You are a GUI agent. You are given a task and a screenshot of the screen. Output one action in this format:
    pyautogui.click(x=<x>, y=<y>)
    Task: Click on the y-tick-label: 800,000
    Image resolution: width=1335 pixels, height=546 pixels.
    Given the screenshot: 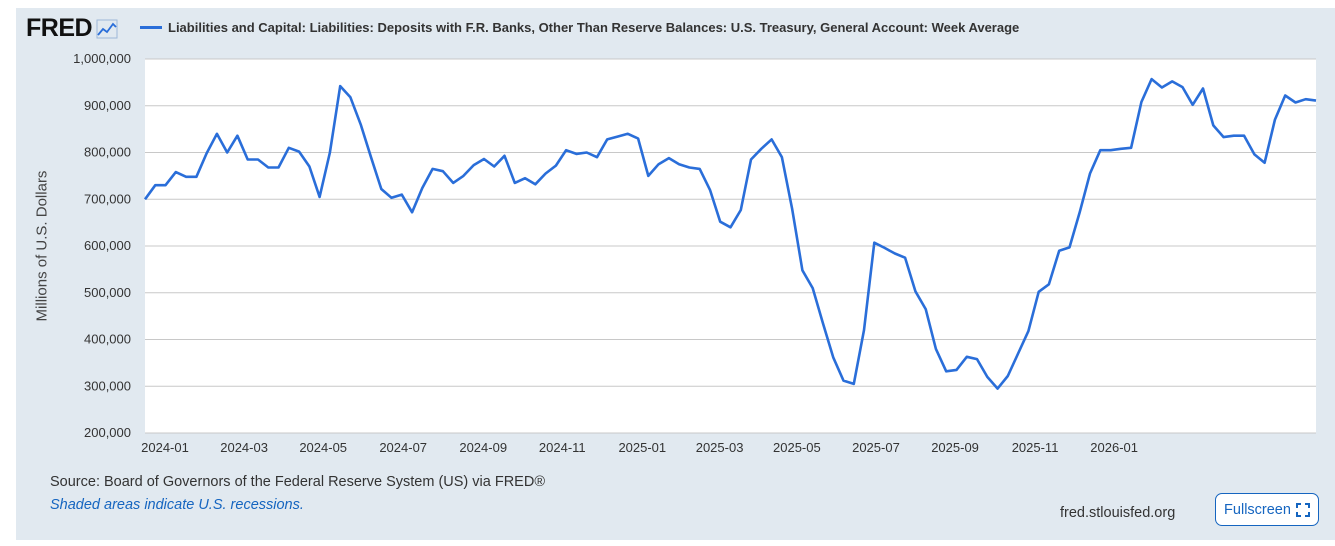 What is the action you would take?
    pyautogui.click(x=107, y=152)
    